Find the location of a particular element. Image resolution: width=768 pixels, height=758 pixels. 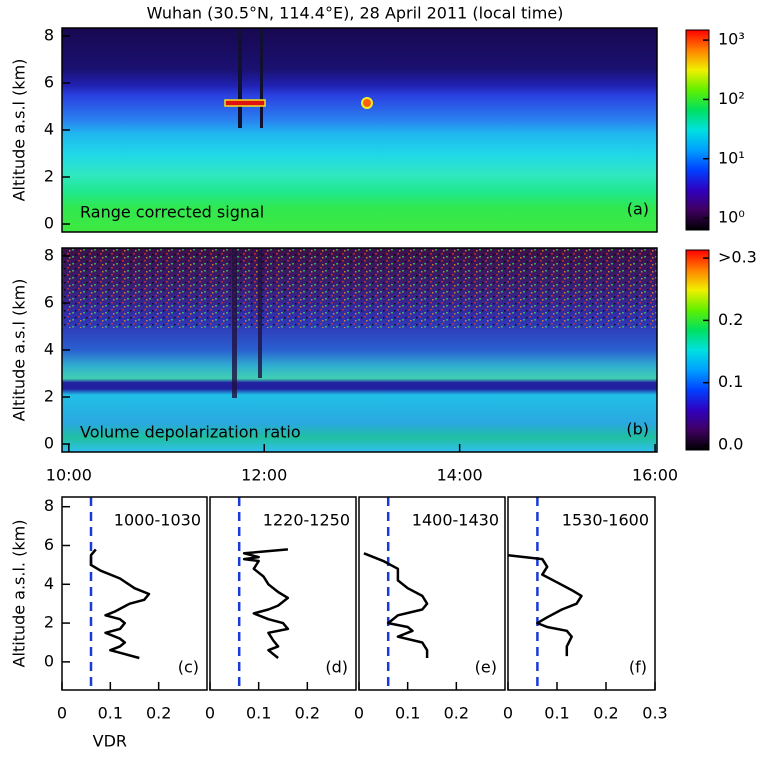

annotation: Range corrected signal is located at coordinates (172, 212).